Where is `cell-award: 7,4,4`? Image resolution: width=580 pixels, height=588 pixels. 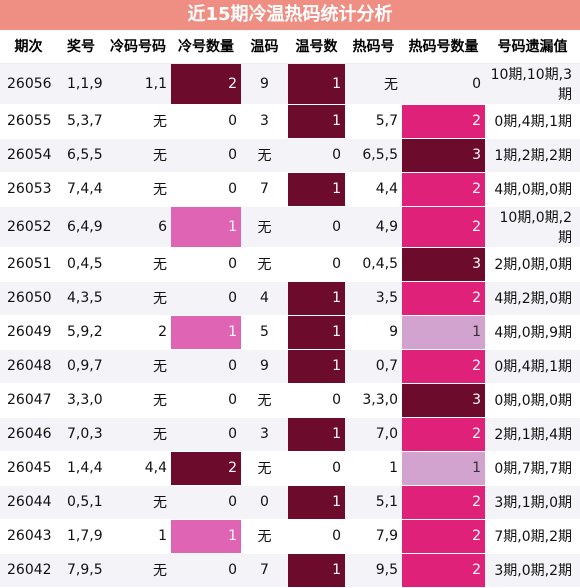 cell-award: 7,4,4 is located at coordinates (81, 189).